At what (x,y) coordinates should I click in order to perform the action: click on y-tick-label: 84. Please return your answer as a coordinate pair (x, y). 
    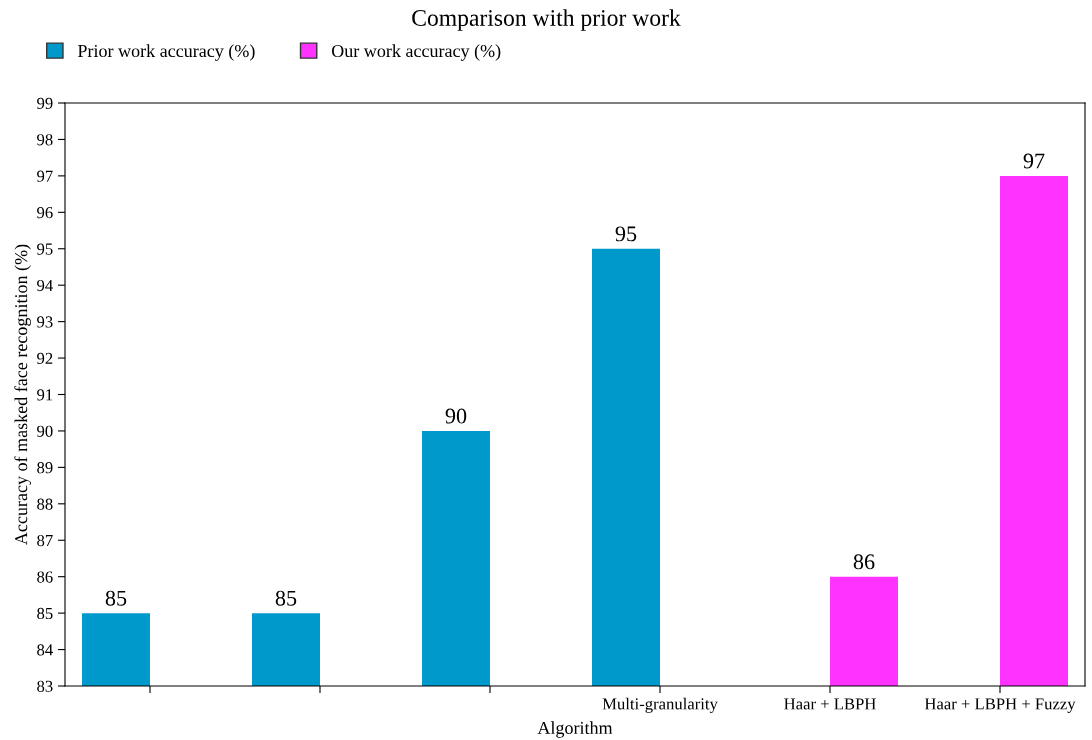
    Looking at the image, I should click on (45, 650).